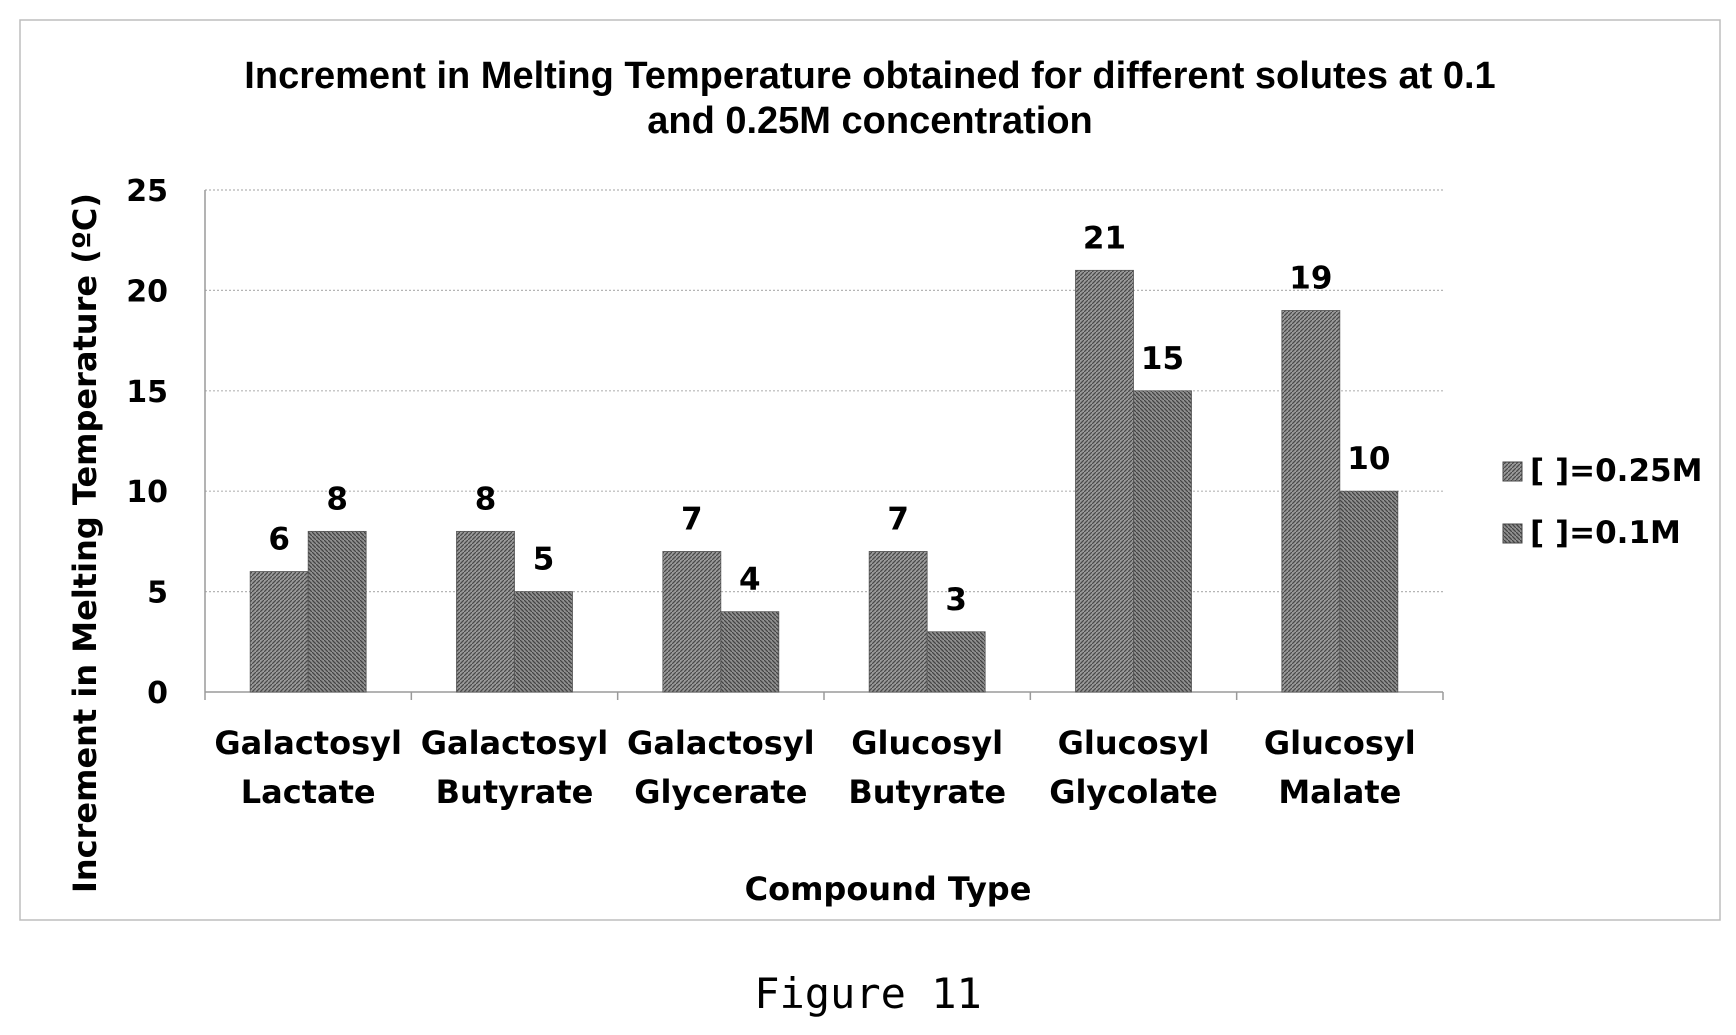 This screenshot has height=1035, width=1736. What do you see at coordinates (1616, 471) in the screenshot?
I see `legend-label-025m: [ ]=0.25M` at bounding box center [1616, 471].